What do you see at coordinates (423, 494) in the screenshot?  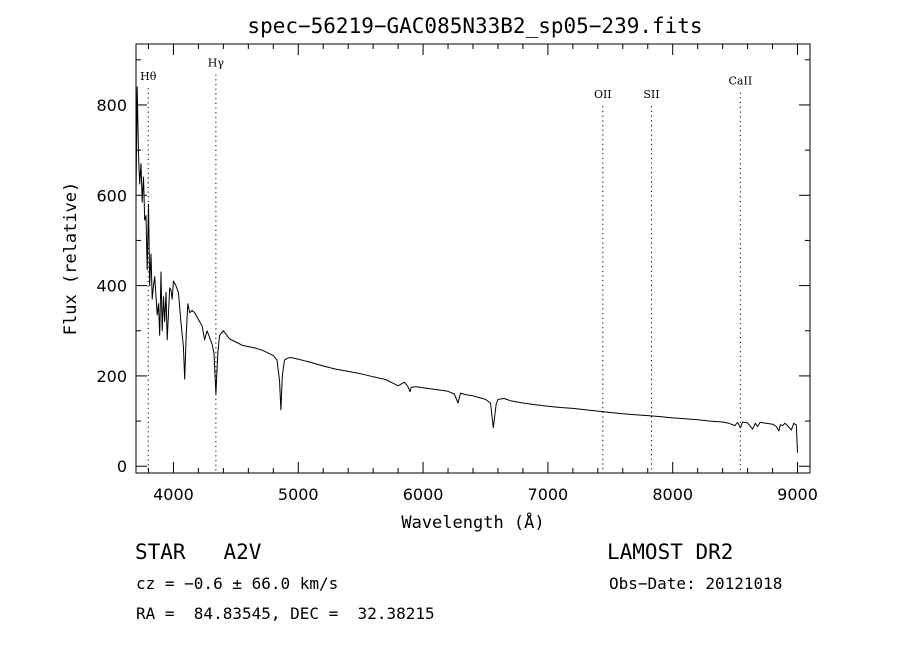 I see `x-tick-label: 6000` at bounding box center [423, 494].